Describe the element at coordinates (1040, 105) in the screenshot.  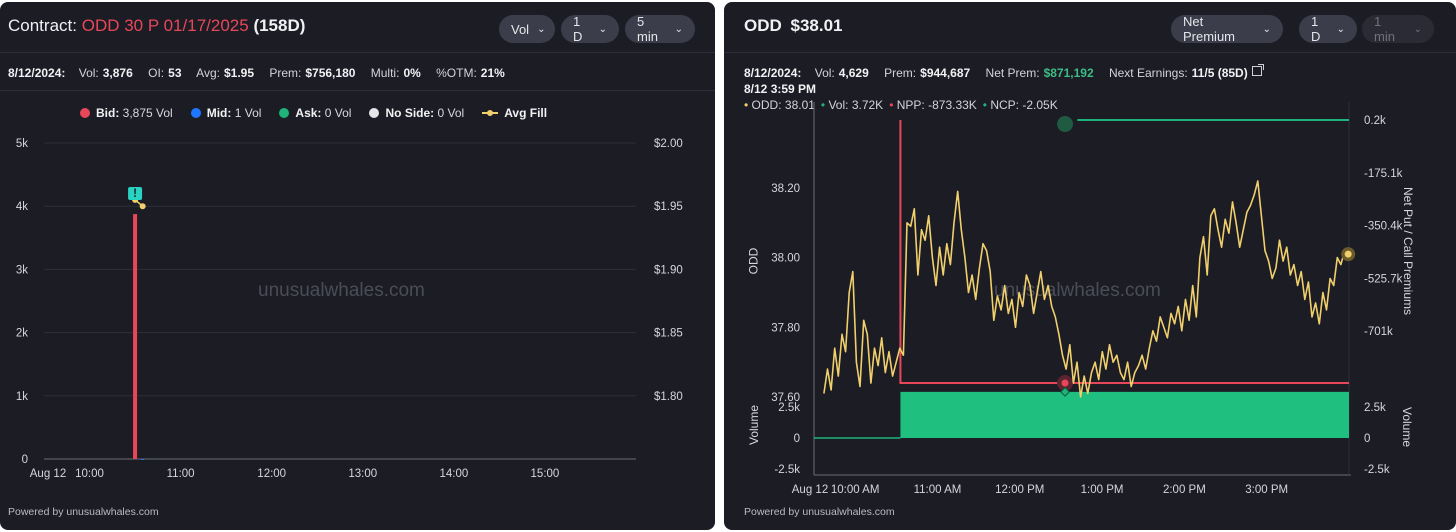
I see `tooltip-value: -2.05K` at that location.